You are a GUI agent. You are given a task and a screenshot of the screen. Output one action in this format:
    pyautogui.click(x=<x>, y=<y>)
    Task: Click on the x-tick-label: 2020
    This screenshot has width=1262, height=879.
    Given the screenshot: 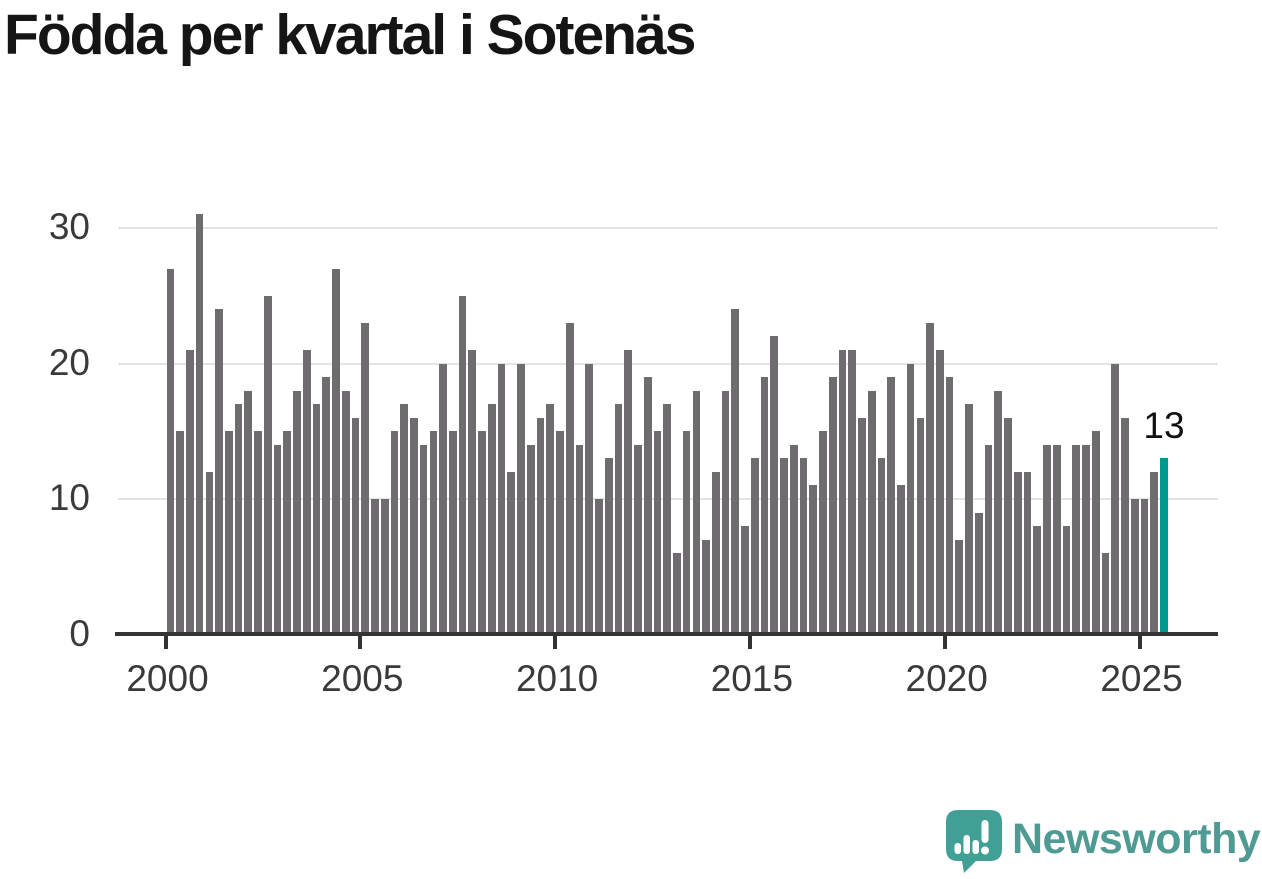 What is the action you would take?
    pyautogui.click(x=946, y=678)
    